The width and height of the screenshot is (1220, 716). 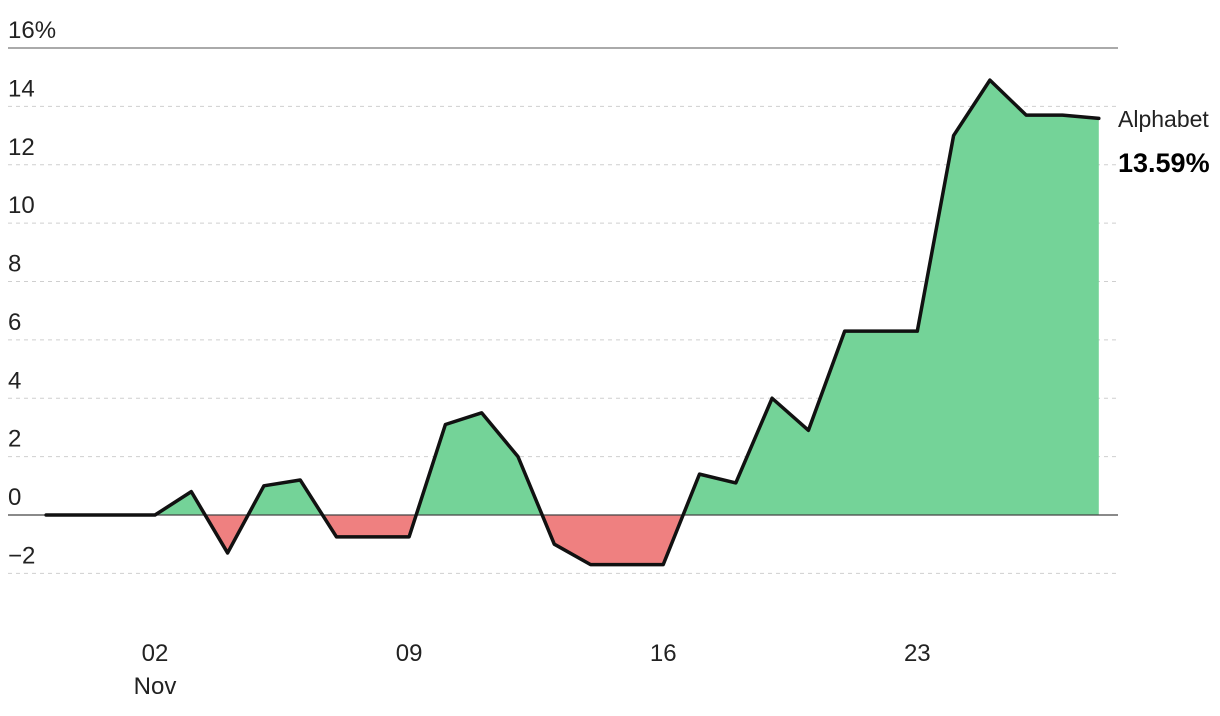 What do you see at coordinates (14, 380) in the screenshot?
I see `y-tick-label: 4` at bounding box center [14, 380].